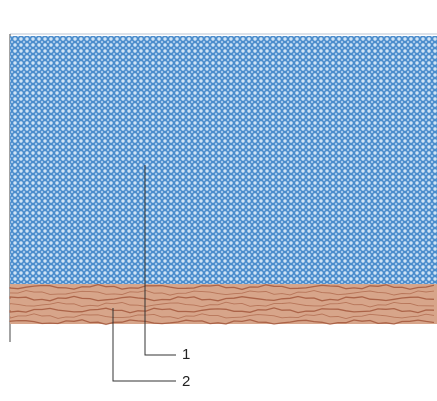 The width and height of the screenshot is (437, 401). Describe the element at coordinates (186, 381) in the screenshot. I see `callout-label-2: 2` at that location.